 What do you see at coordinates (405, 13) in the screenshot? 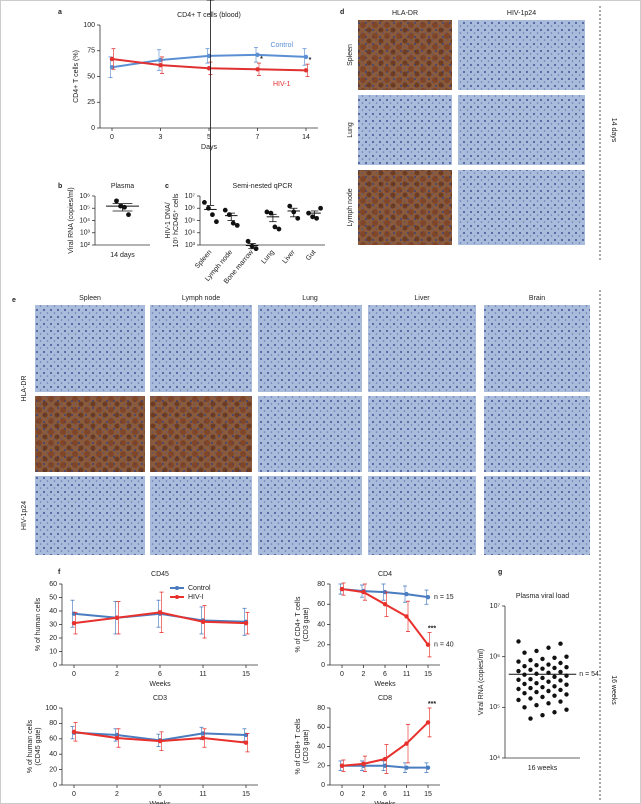
I see `column-header: HLA-DR` at bounding box center [405, 13].